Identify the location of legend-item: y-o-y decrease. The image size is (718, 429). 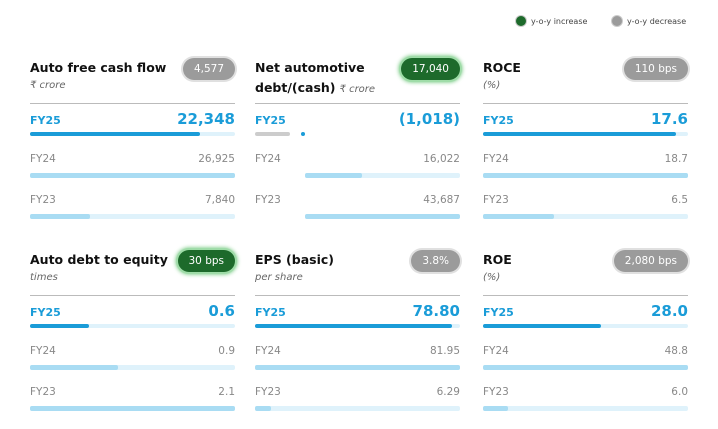
(649, 21).